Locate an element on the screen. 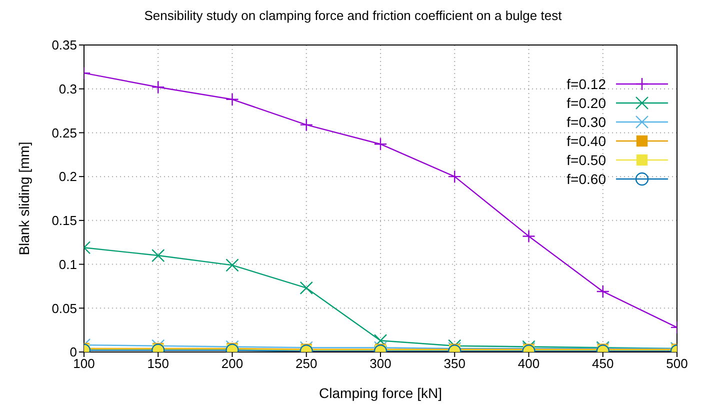  x-tick-label: 200 is located at coordinates (232, 364).